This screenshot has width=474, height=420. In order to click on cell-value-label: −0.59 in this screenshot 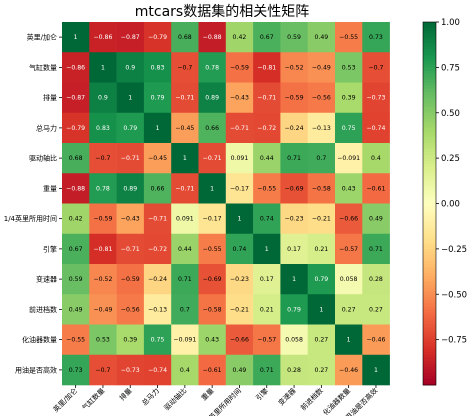, I will do `click(130, 279)`.